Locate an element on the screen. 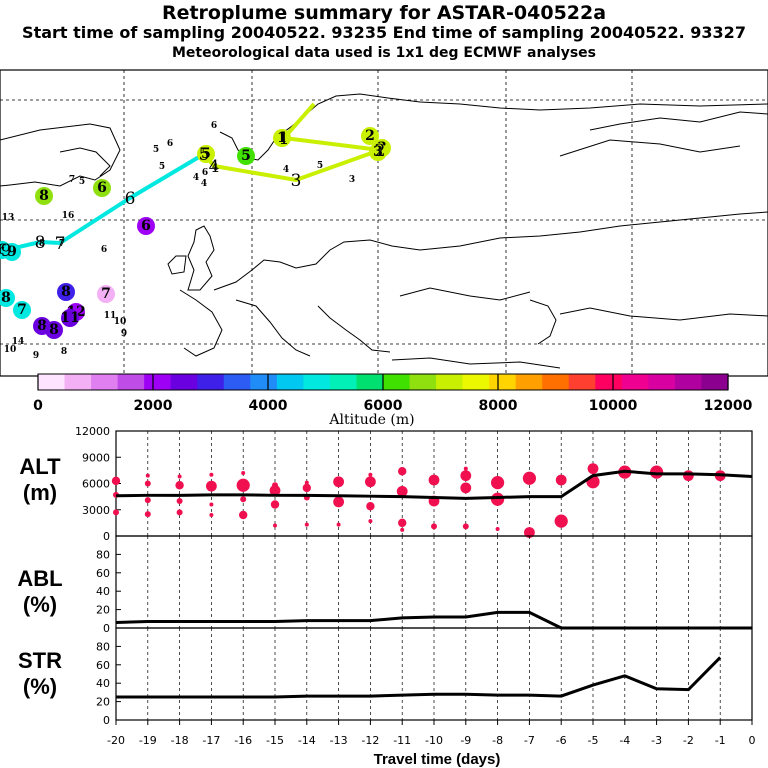  x-tick-label: -5 is located at coordinates (593, 740).